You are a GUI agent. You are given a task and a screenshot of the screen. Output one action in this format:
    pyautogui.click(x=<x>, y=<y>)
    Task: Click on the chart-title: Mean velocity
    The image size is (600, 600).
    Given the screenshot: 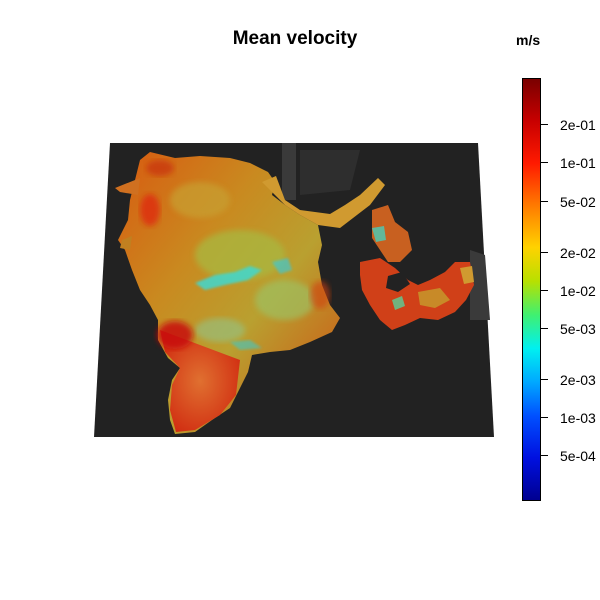 What is the action you would take?
    pyautogui.click(x=295, y=38)
    